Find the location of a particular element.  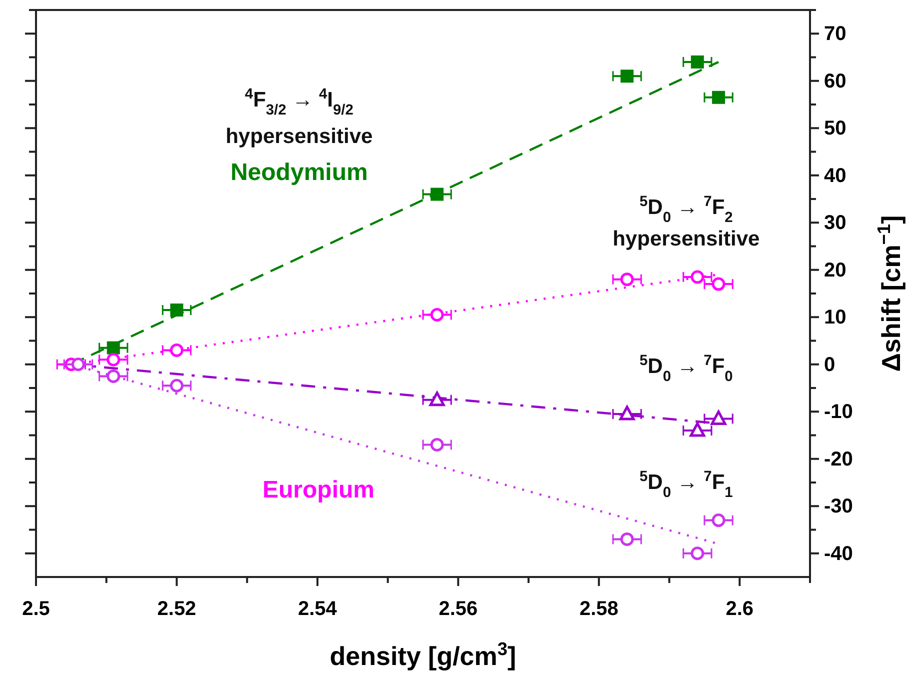

y-tick-label: -10 is located at coordinates (838, 412).